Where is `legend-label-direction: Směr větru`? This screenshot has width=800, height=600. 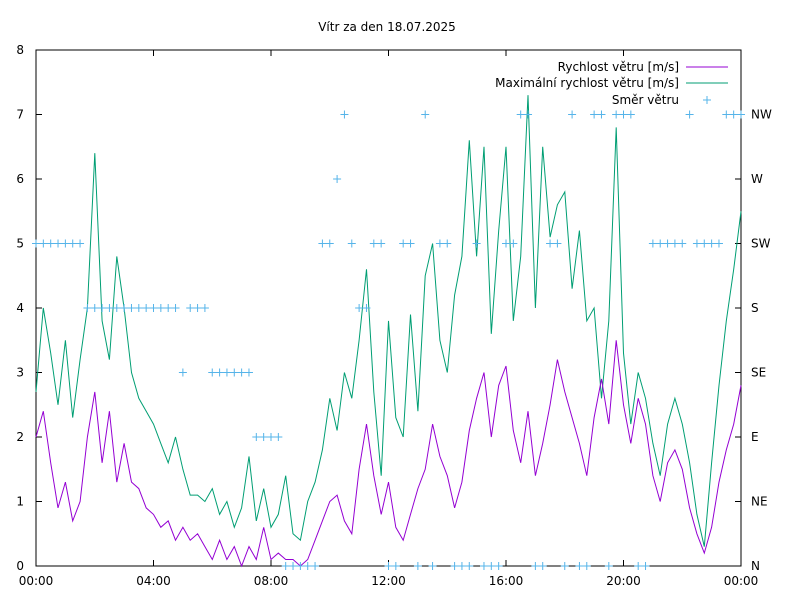 legend-label-direction: Směr větru is located at coordinates (645, 100).